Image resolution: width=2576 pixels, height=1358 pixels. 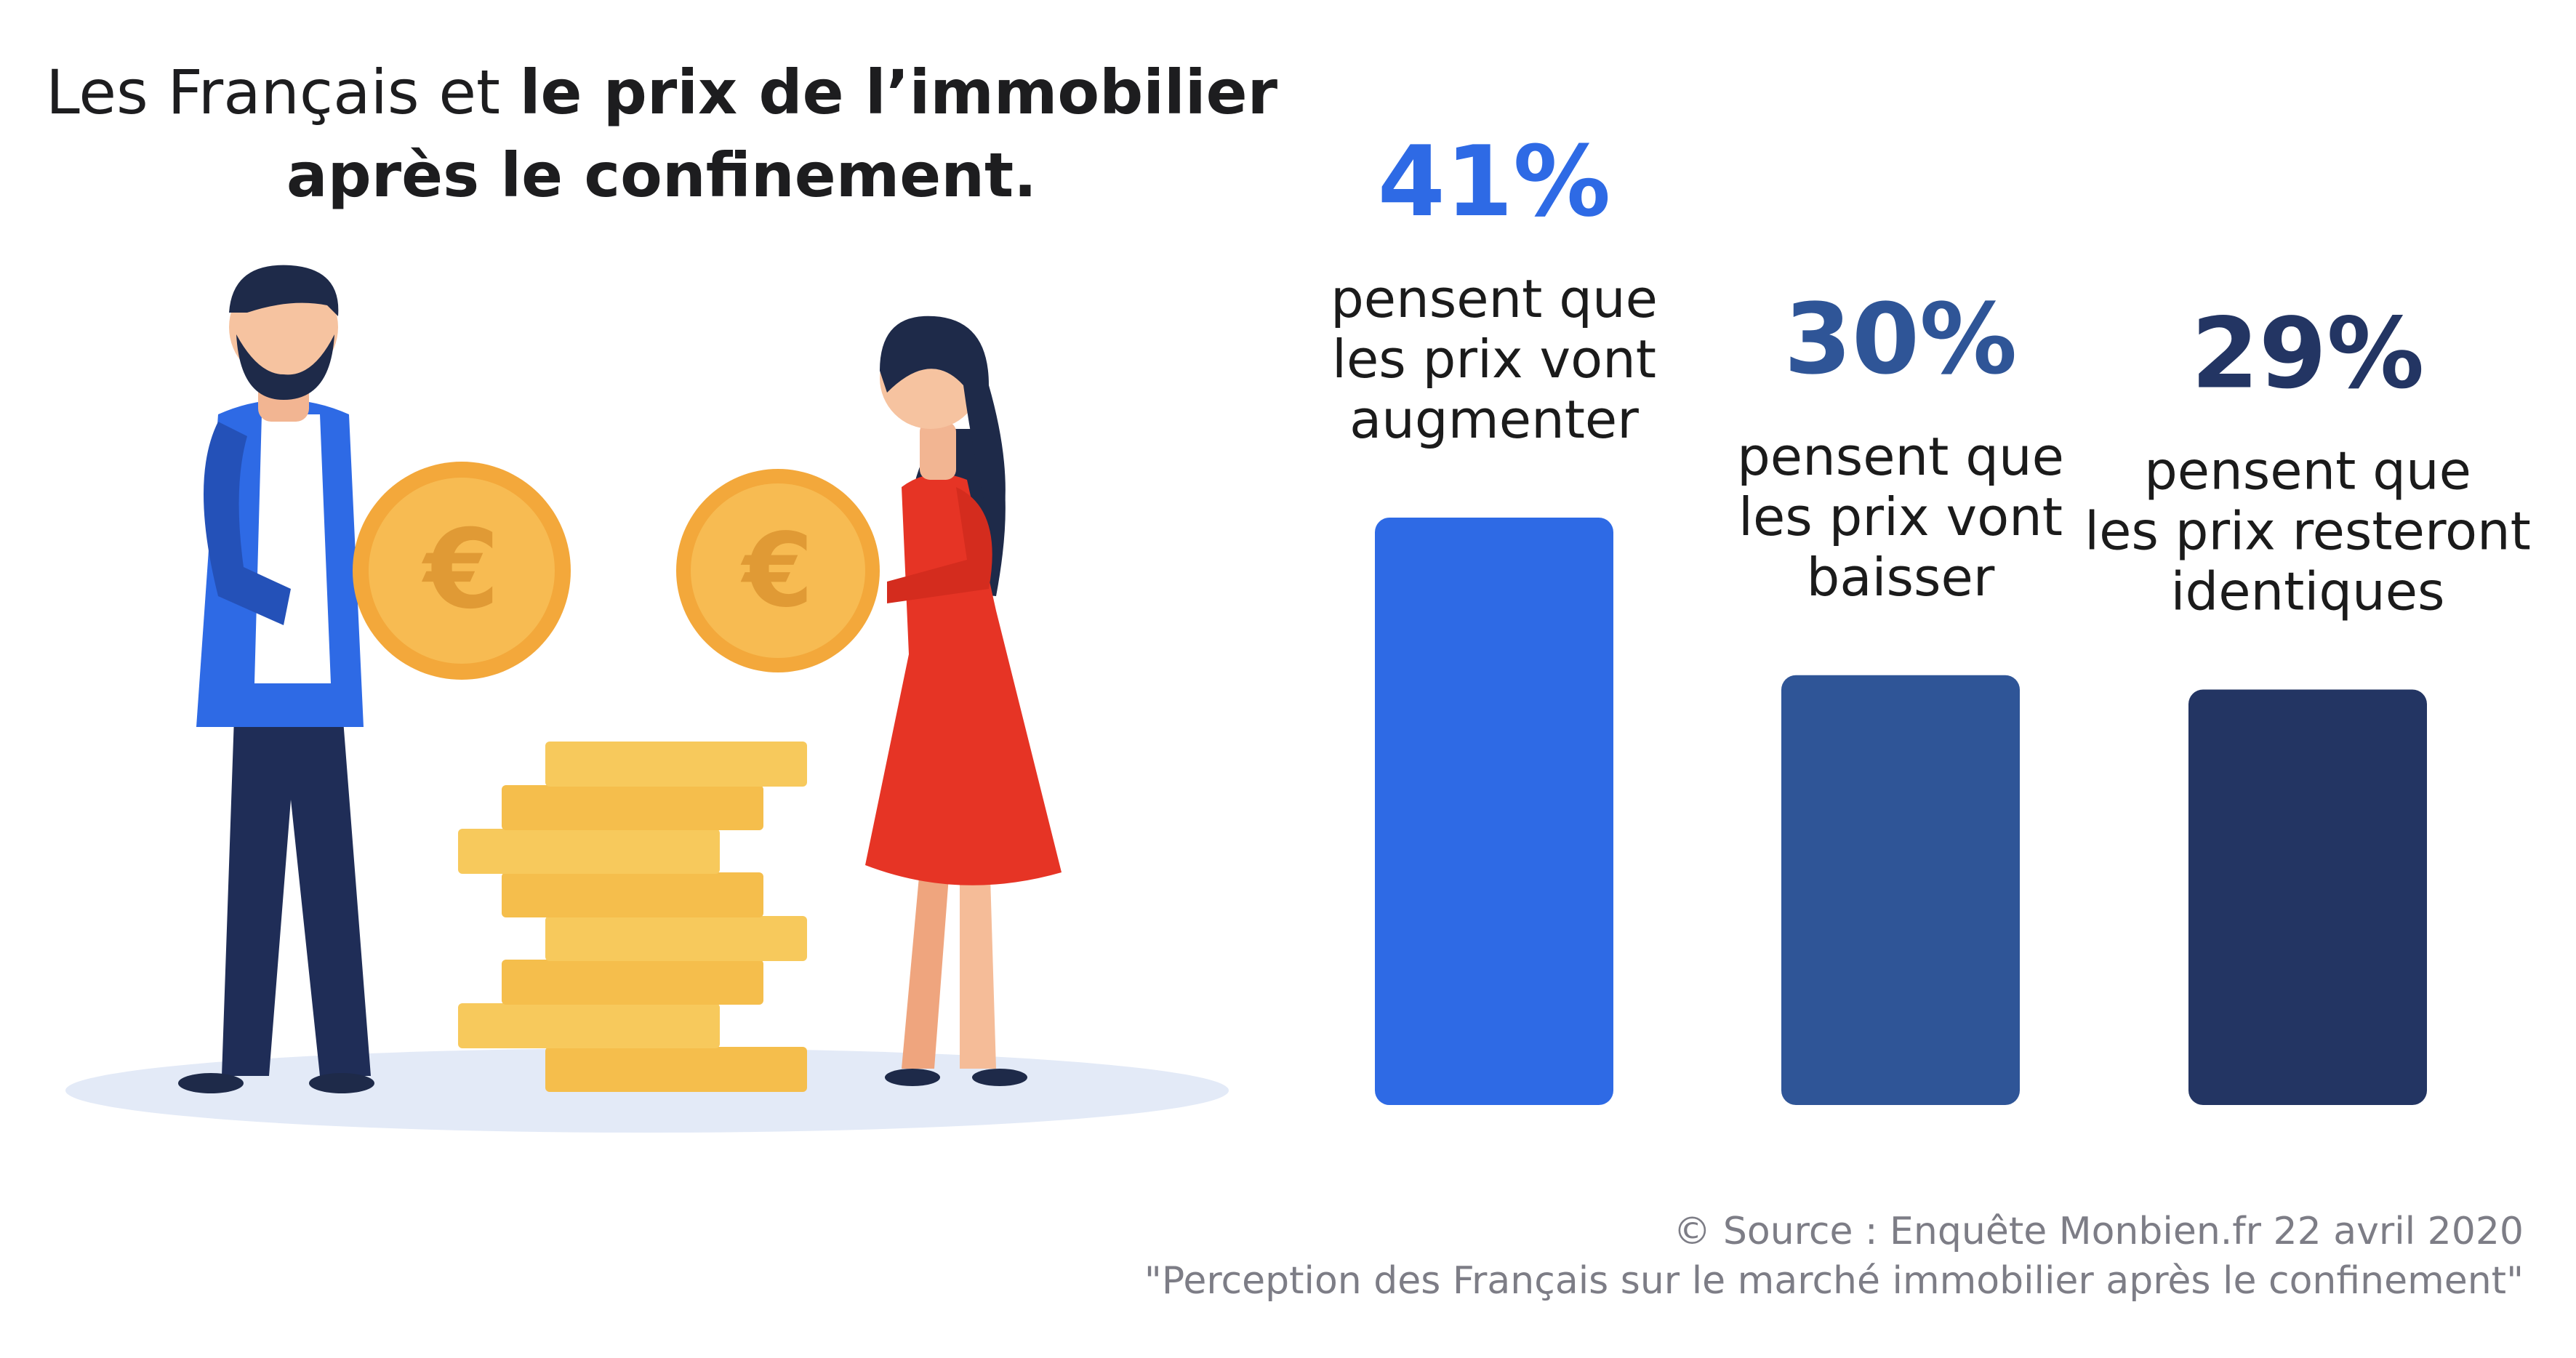 What do you see at coordinates (2308, 353) in the screenshot?
I see `value-label: 29%` at bounding box center [2308, 353].